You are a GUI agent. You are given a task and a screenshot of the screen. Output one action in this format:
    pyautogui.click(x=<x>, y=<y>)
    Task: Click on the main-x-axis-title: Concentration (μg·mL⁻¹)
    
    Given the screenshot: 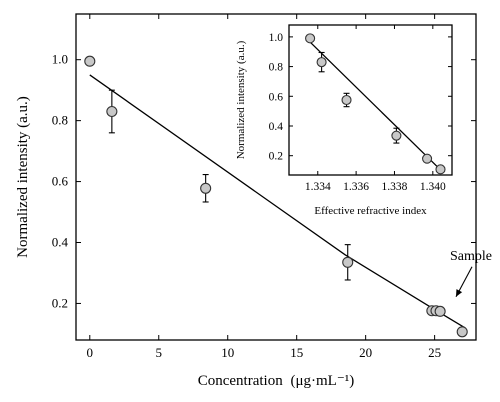 What is the action you would take?
    pyautogui.click(x=276, y=381)
    